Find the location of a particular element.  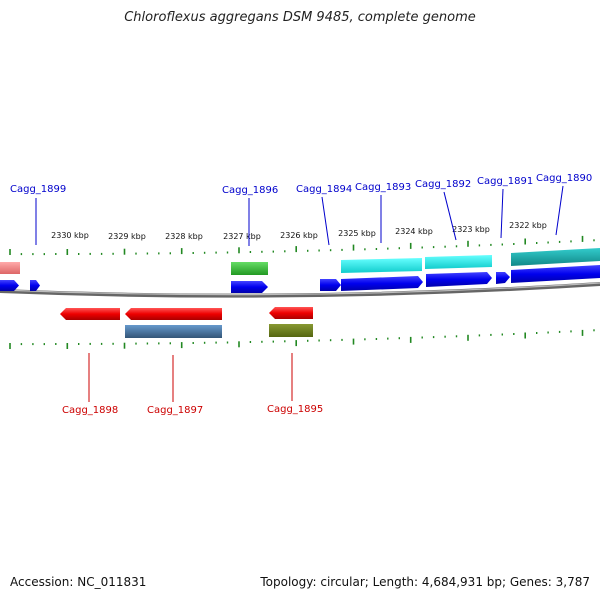

reverse-strand-features is located at coordinates (186, 322).